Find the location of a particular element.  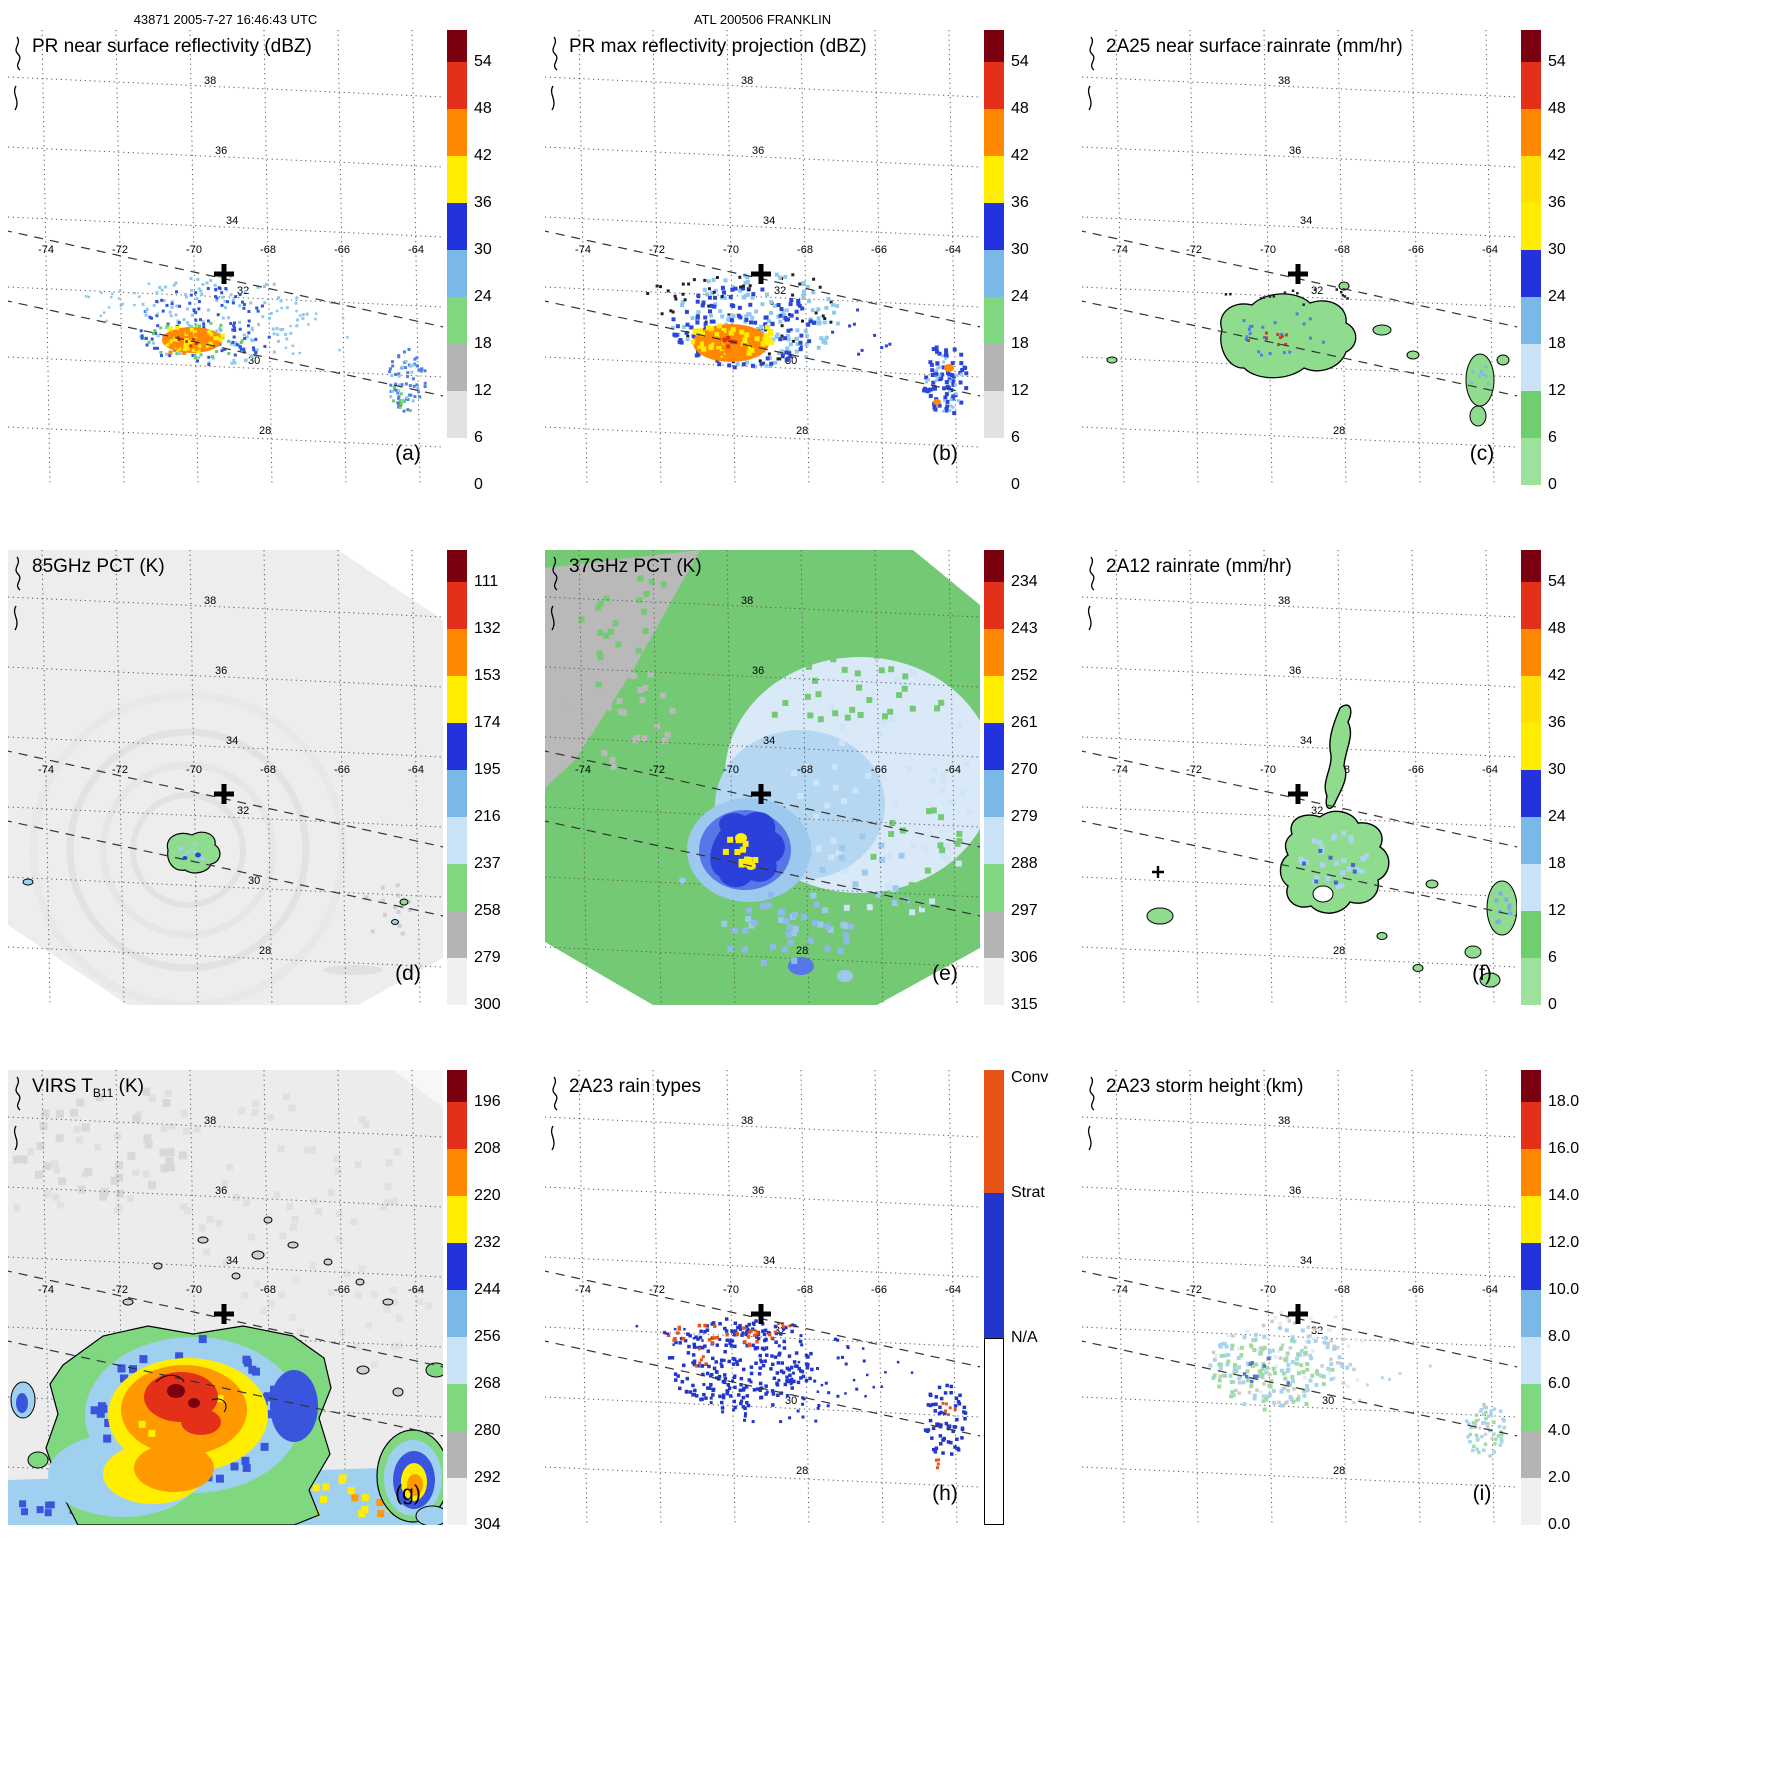

lon-label: -72 is located at coordinates (1194, 250).